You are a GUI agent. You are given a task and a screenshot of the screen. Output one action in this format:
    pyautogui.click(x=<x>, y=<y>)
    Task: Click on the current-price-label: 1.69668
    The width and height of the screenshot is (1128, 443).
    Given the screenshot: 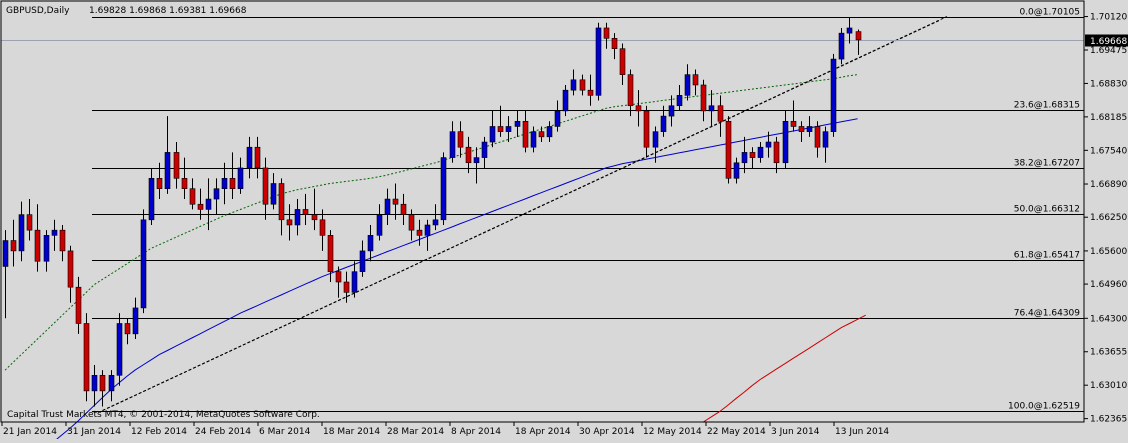 What is the action you would take?
    pyautogui.click(x=1108, y=42)
    